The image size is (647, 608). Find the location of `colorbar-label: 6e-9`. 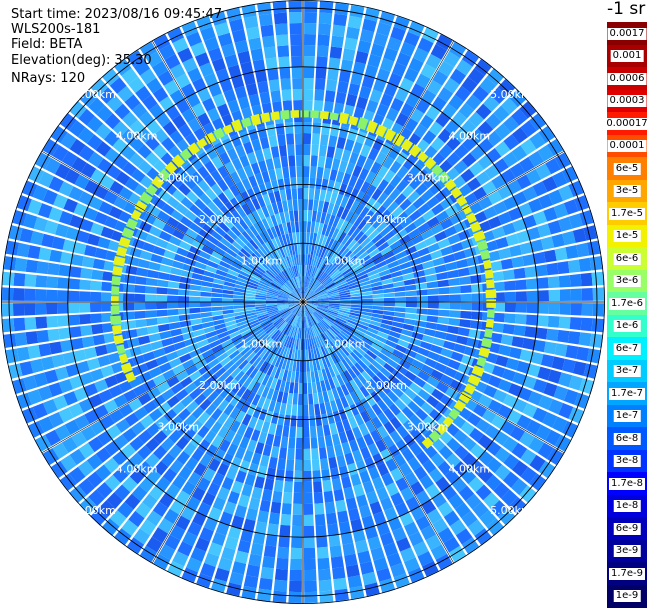

colorbar-label: 6e-9 is located at coordinates (627, 528).